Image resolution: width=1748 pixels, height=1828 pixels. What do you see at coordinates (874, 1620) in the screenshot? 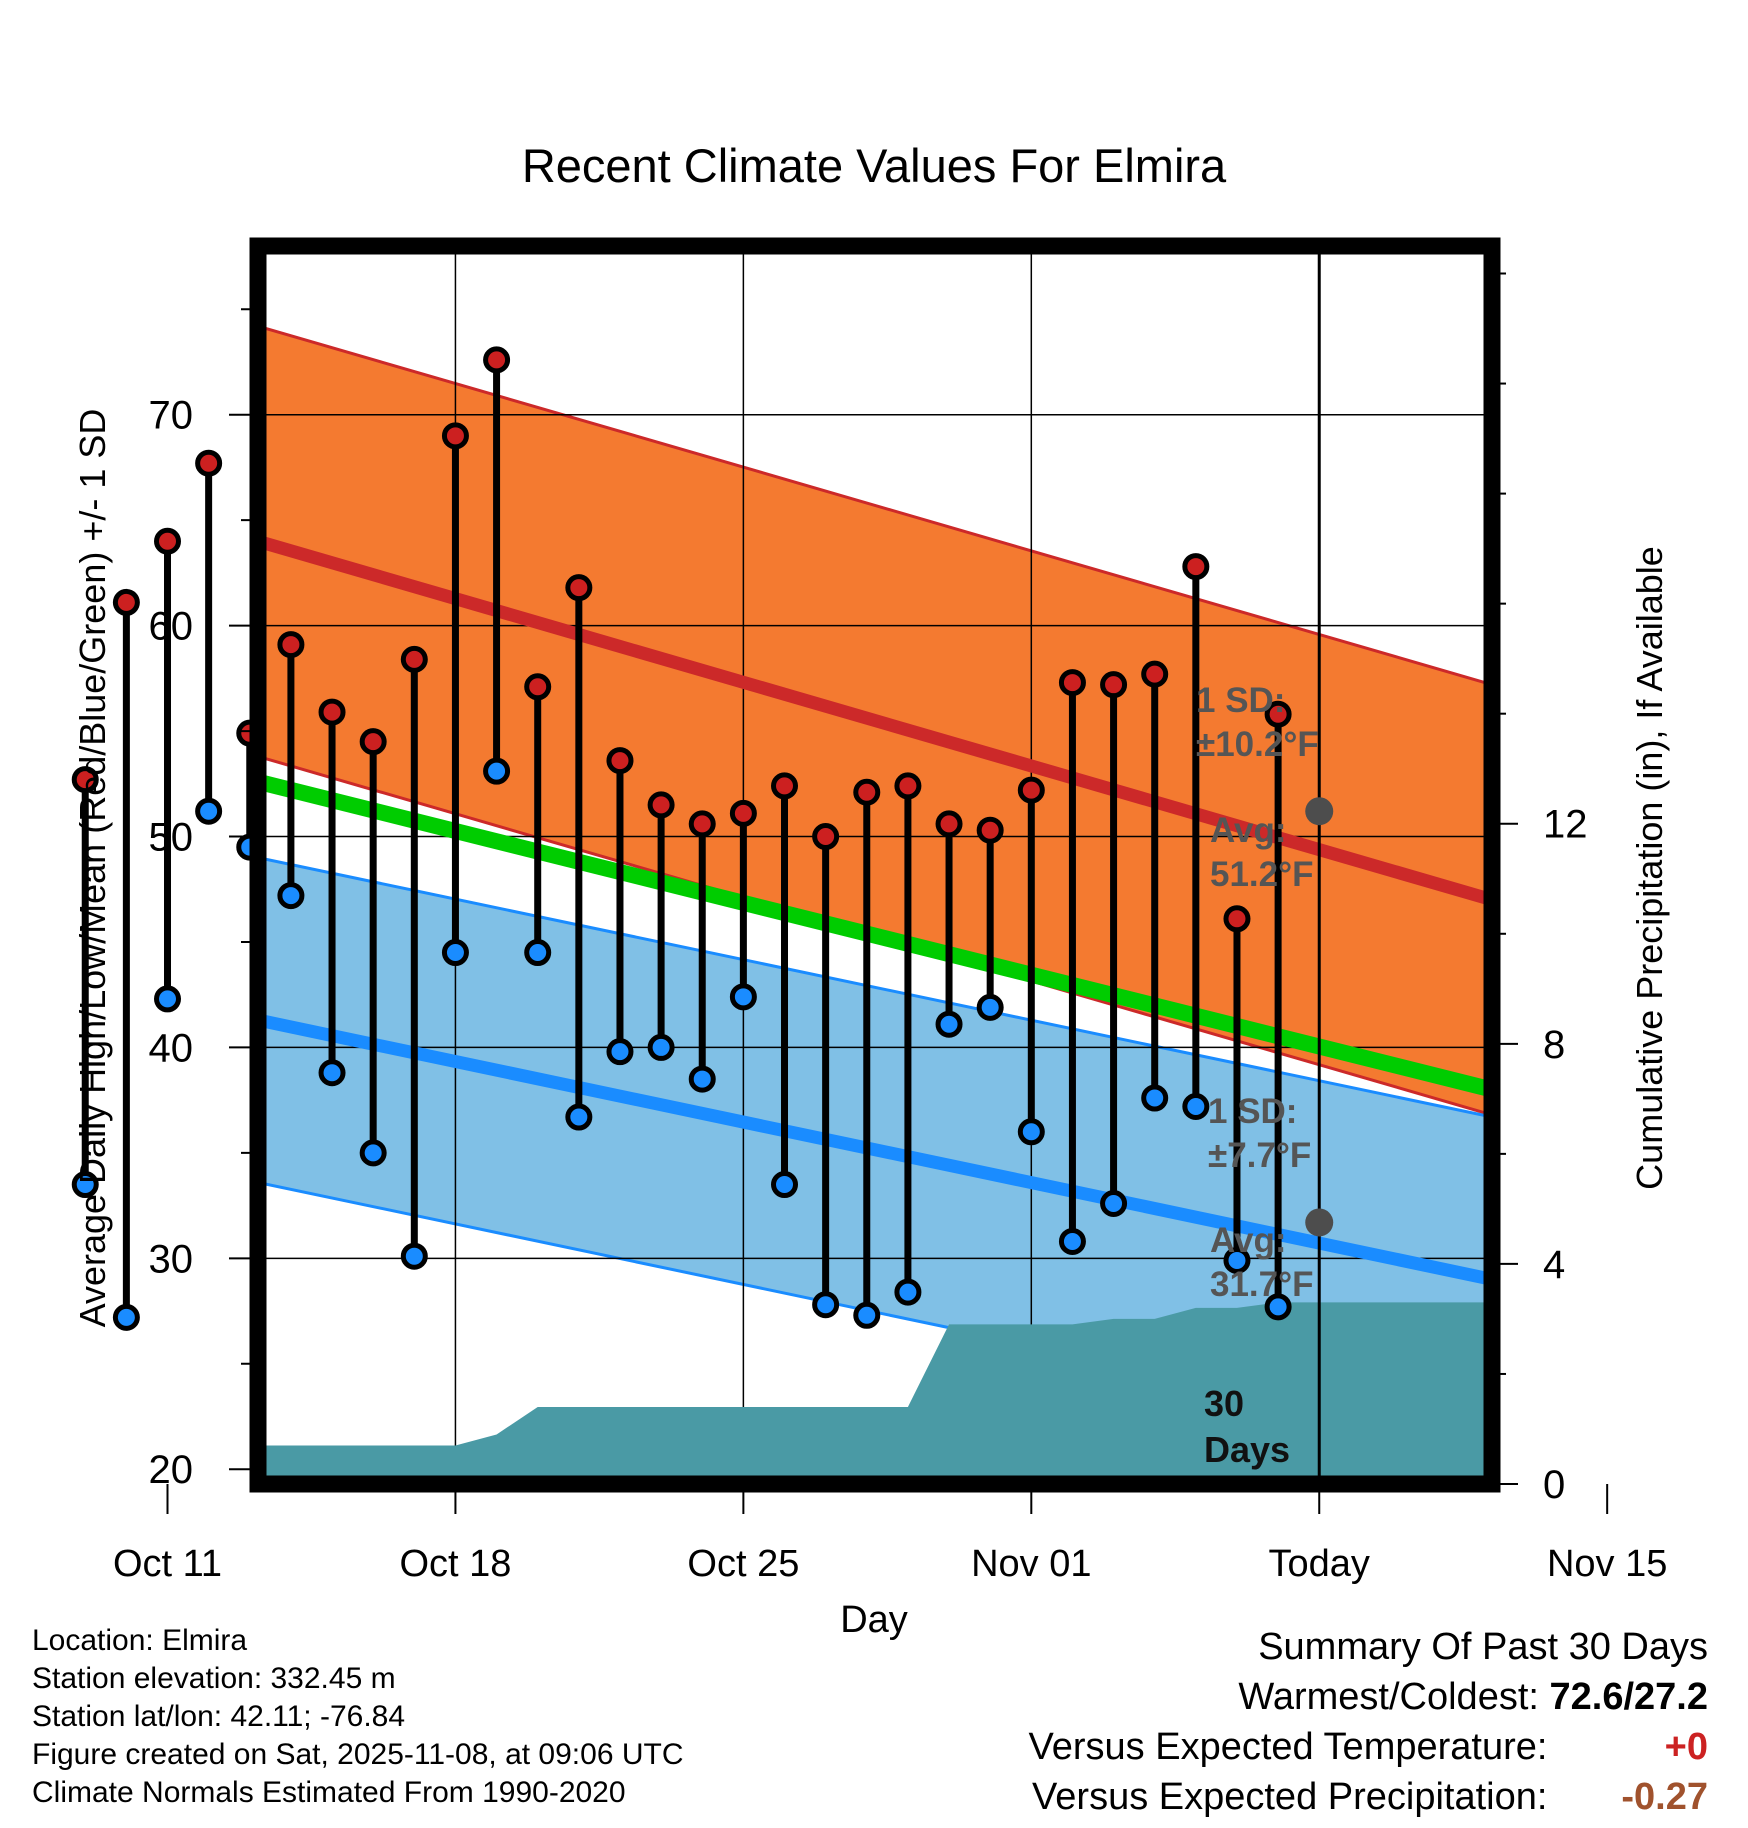
I see `x-axis-label: Day` at bounding box center [874, 1620].